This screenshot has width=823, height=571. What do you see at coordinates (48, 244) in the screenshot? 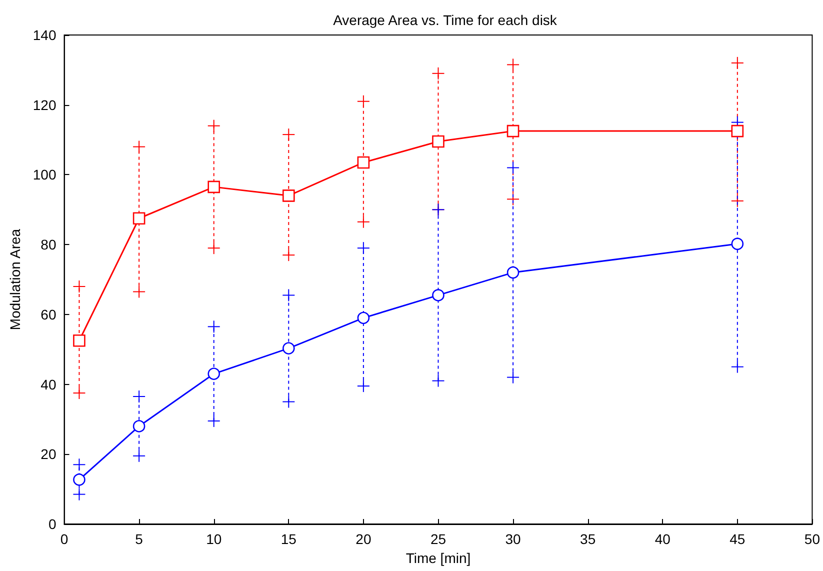
I see `y-tick-label: 80` at bounding box center [48, 244].